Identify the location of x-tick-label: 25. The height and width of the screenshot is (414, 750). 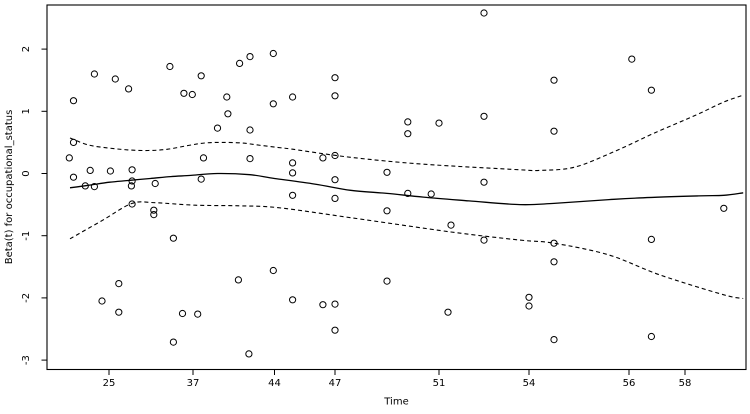
(109, 383).